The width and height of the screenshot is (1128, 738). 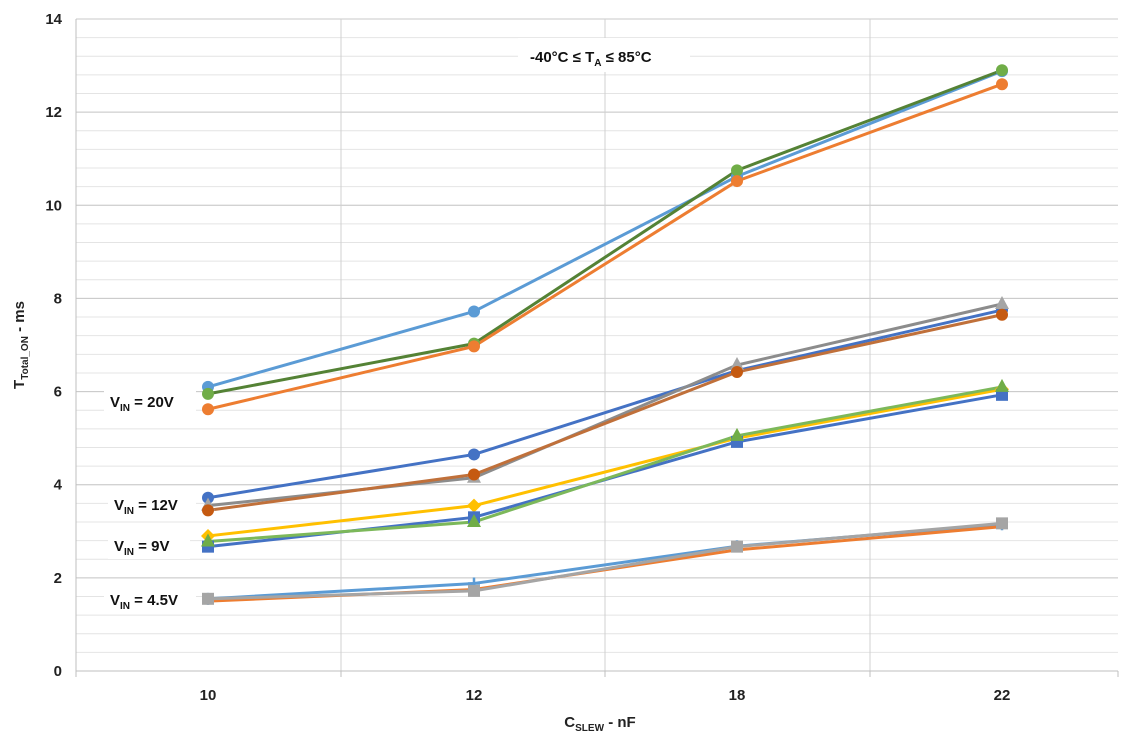 What do you see at coordinates (53, 19) in the screenshot?
I see `y-tick-label: 14` at bounding box center [53, 19].